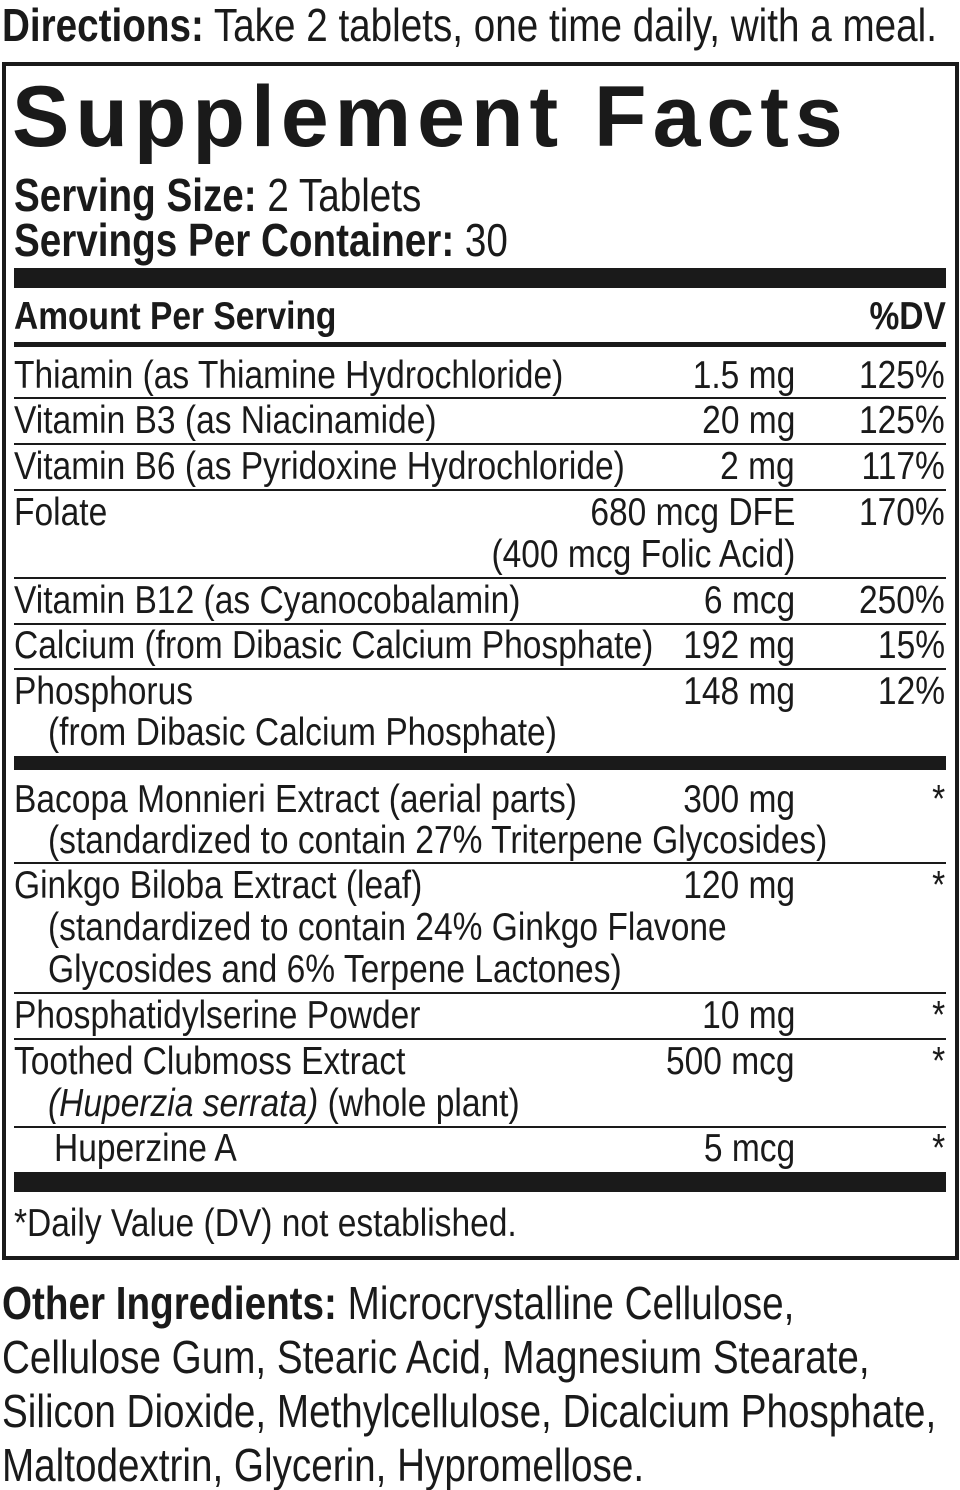 The image size is (960, 1490). I want to click on row-name: Thiamin (as Thiamine Hydrochloride), so click(289, 375).